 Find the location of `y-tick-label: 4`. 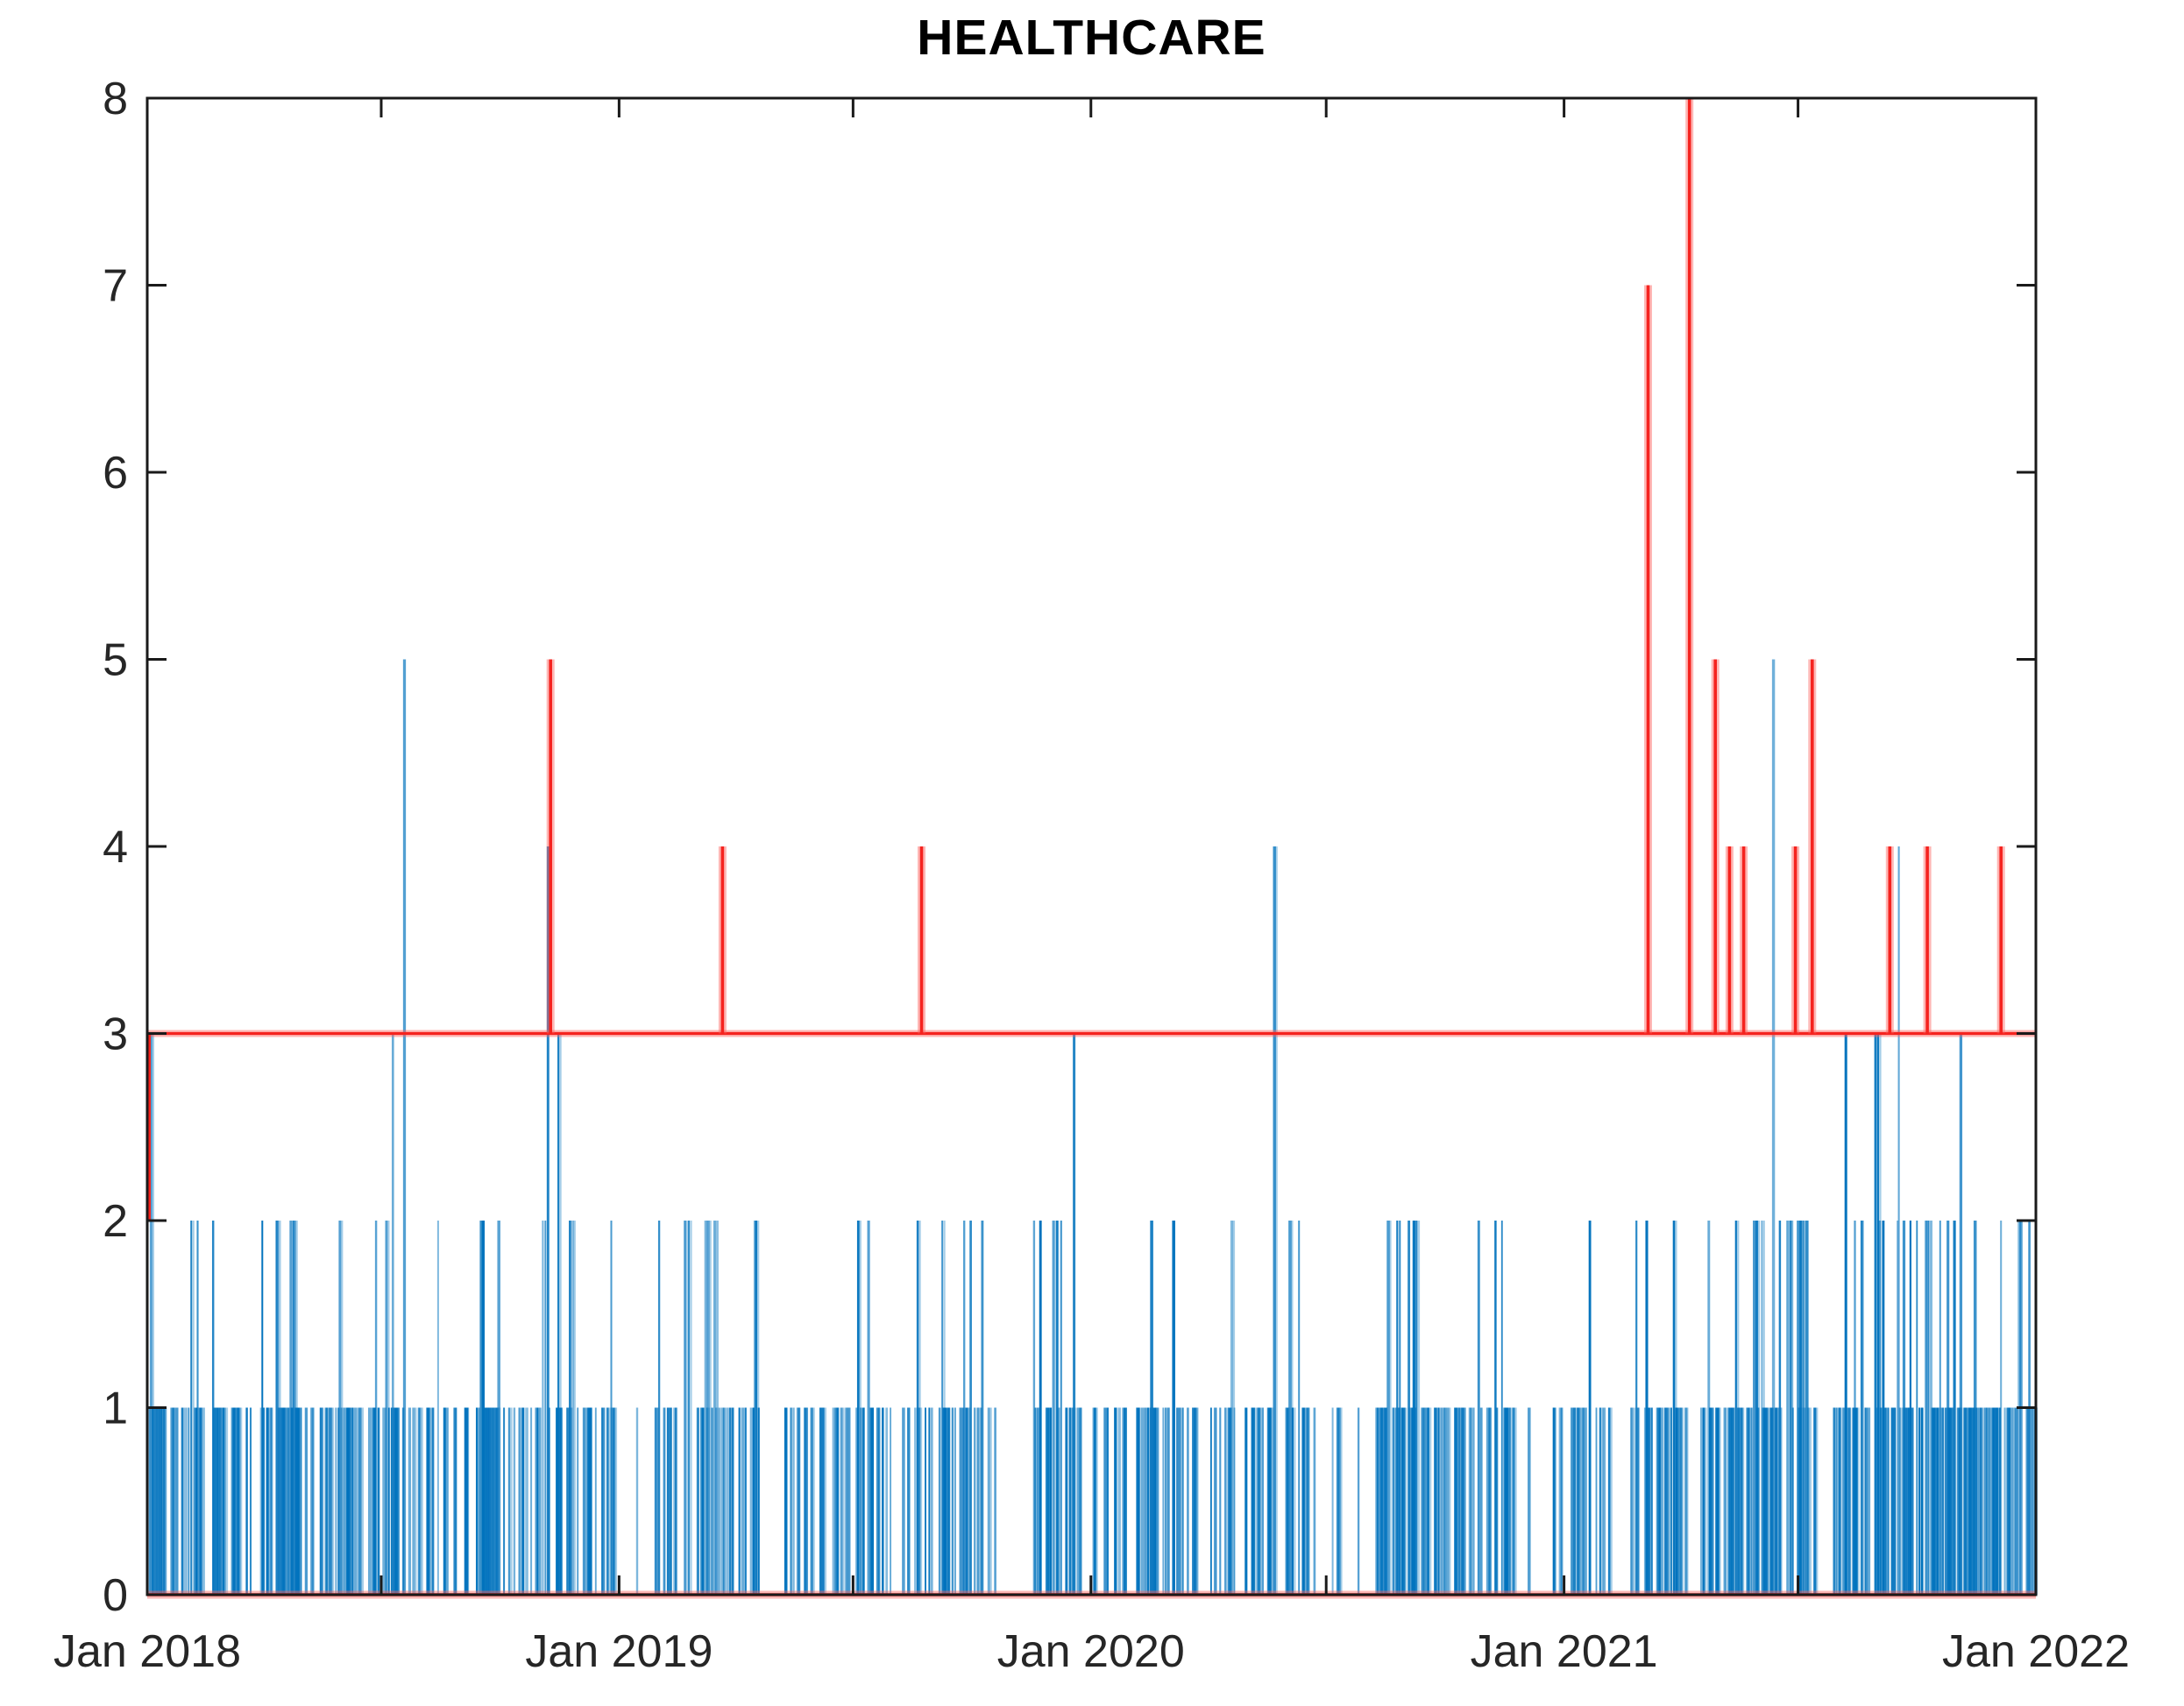

y-tick-label: 4 is located at coordinates (115, 847).